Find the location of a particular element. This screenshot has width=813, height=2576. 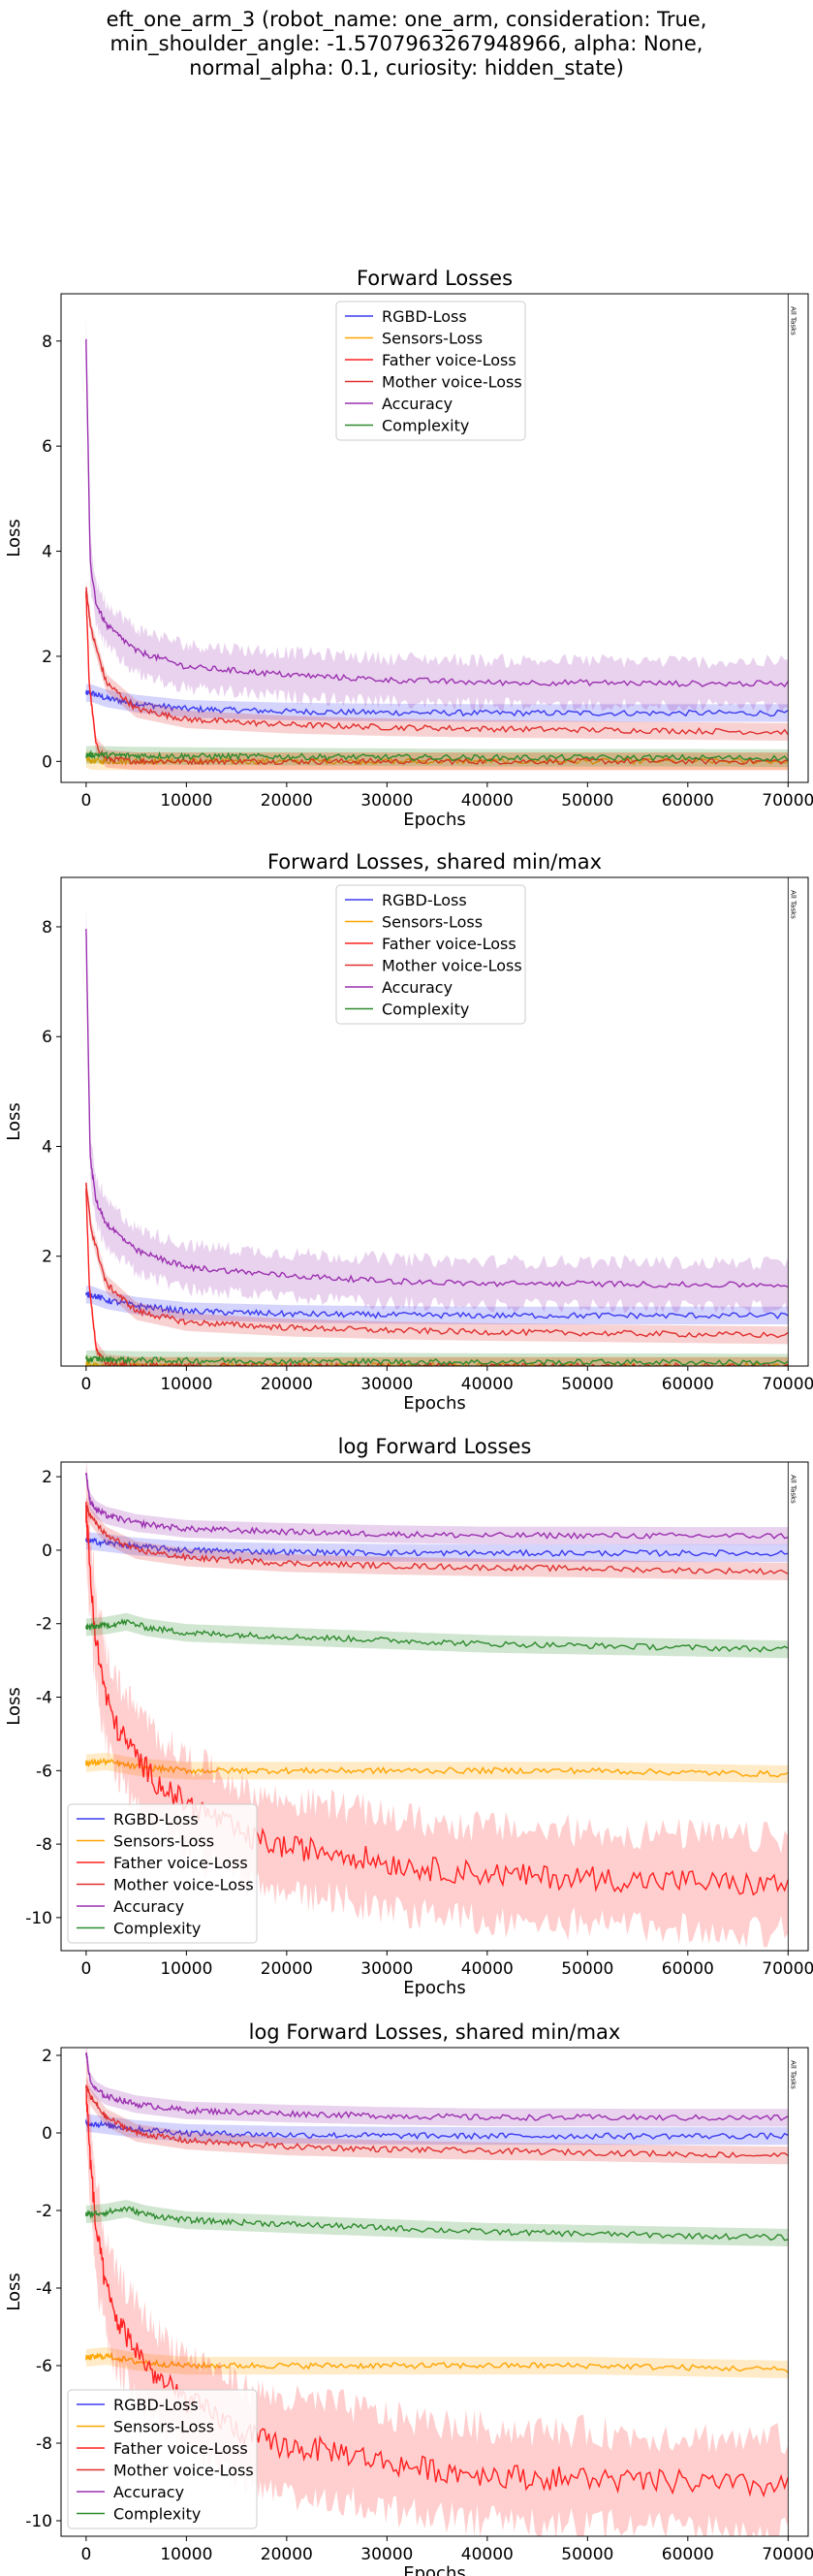

y-tick-label: -2 is located at coordinates (44, 2211).